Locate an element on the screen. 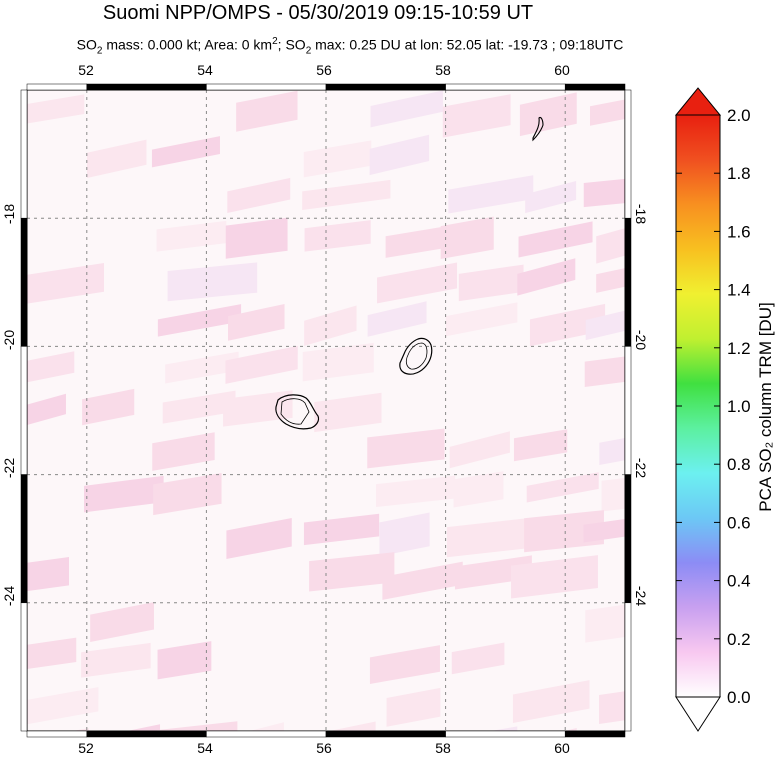 The width and height of the screenshot is (775, 759). colorbar-tick-label: 0.8 is located at coordinates (739, 464).